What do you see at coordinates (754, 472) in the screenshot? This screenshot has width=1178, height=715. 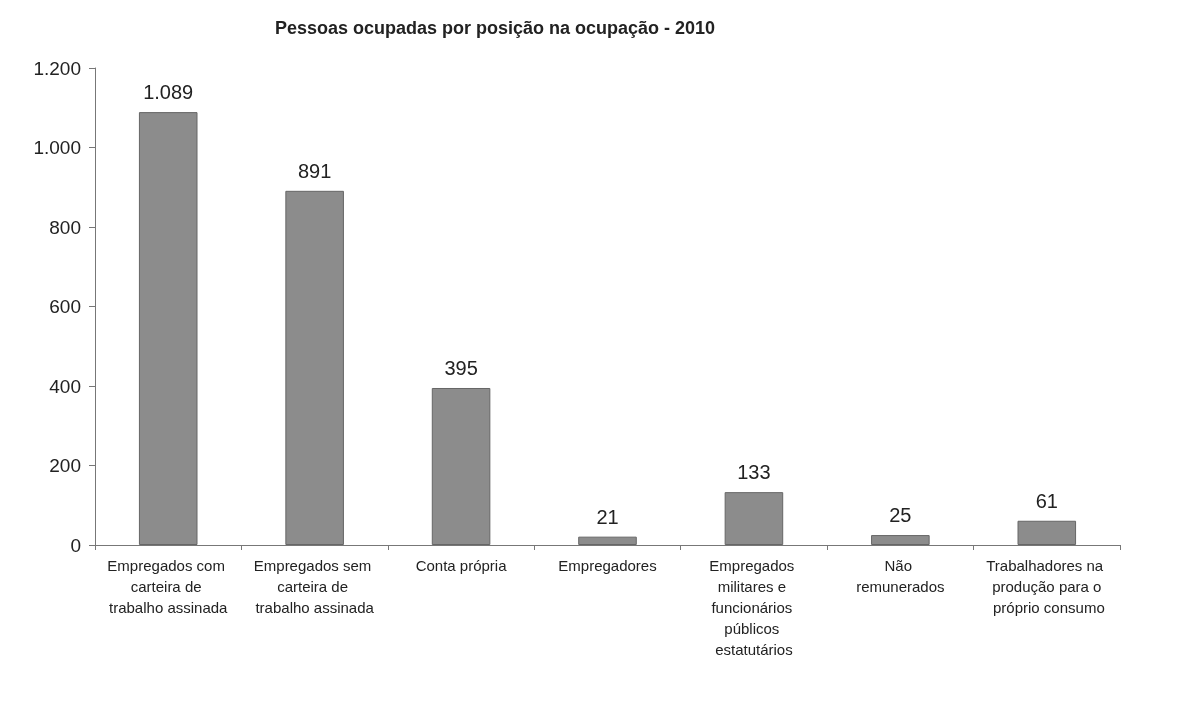 I see `data-label: 133` at bounding box center [754, 472].